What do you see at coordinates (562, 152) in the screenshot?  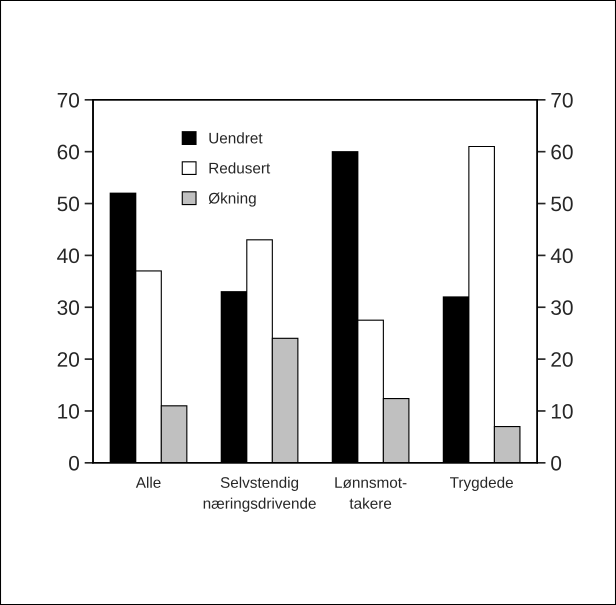 I see `y2-tick-label: 60` at bounding box center [562, 152].